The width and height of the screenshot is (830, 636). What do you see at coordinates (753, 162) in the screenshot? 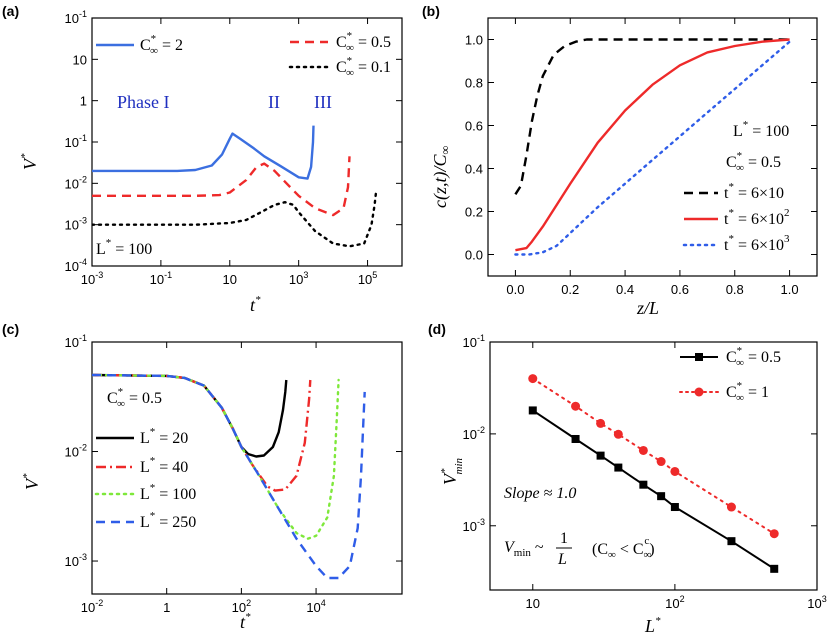
I see `annotation-b-conc: C* ∞ = 0.5` at bounding box center [753, 162].